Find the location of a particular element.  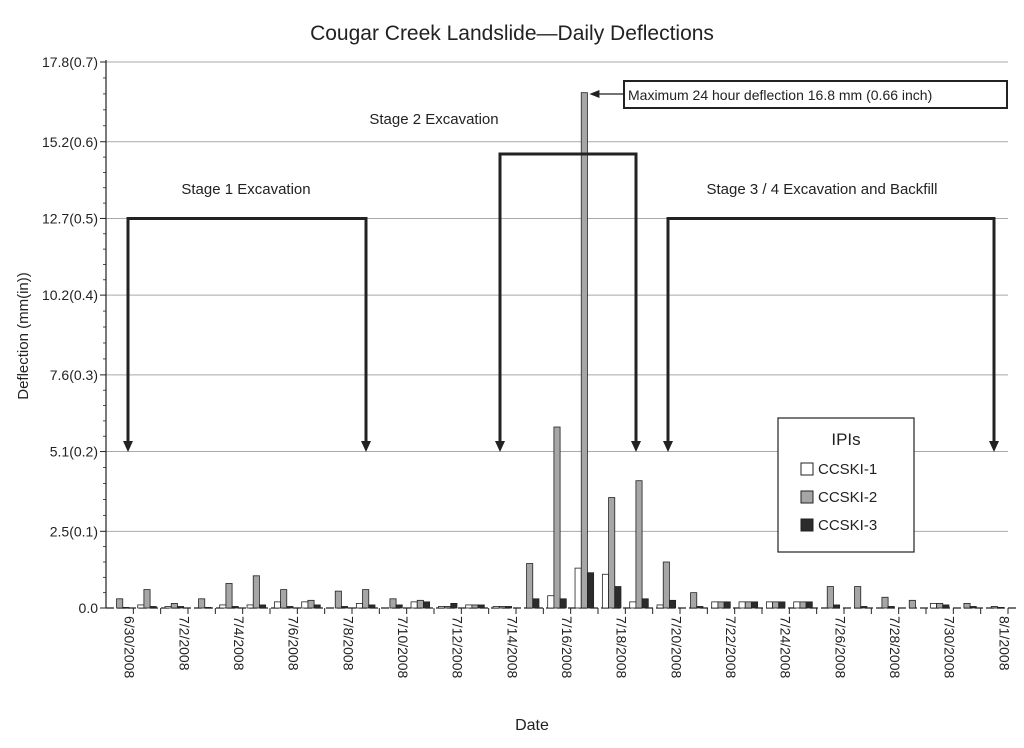

x-tick-label: 7/12/2008 is located at coordinates (458, 647).